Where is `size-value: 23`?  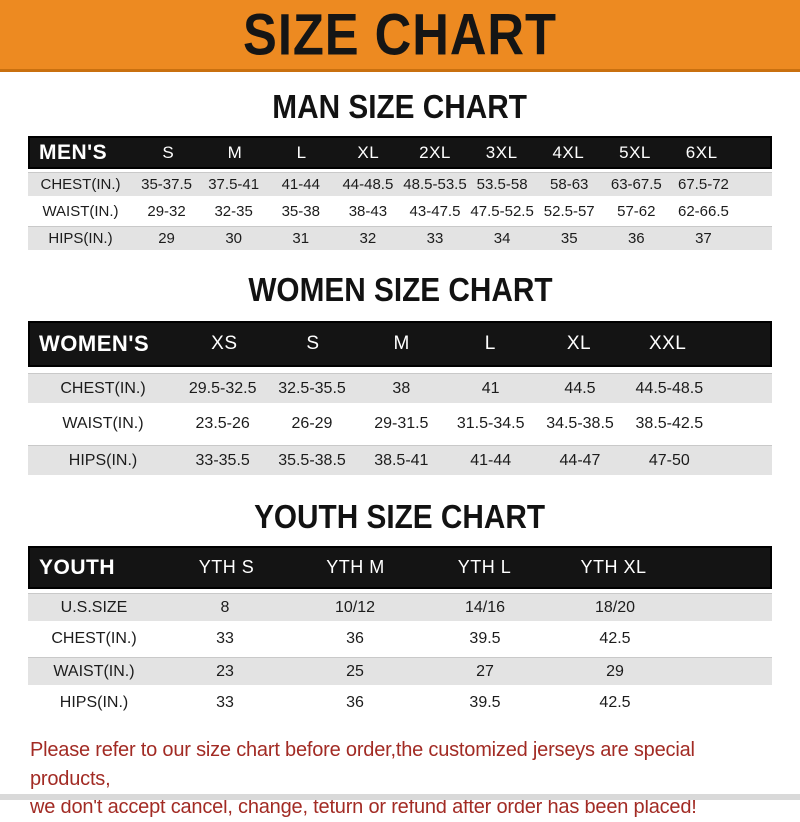
size-value: 23 is located at coordinates (225, 671).